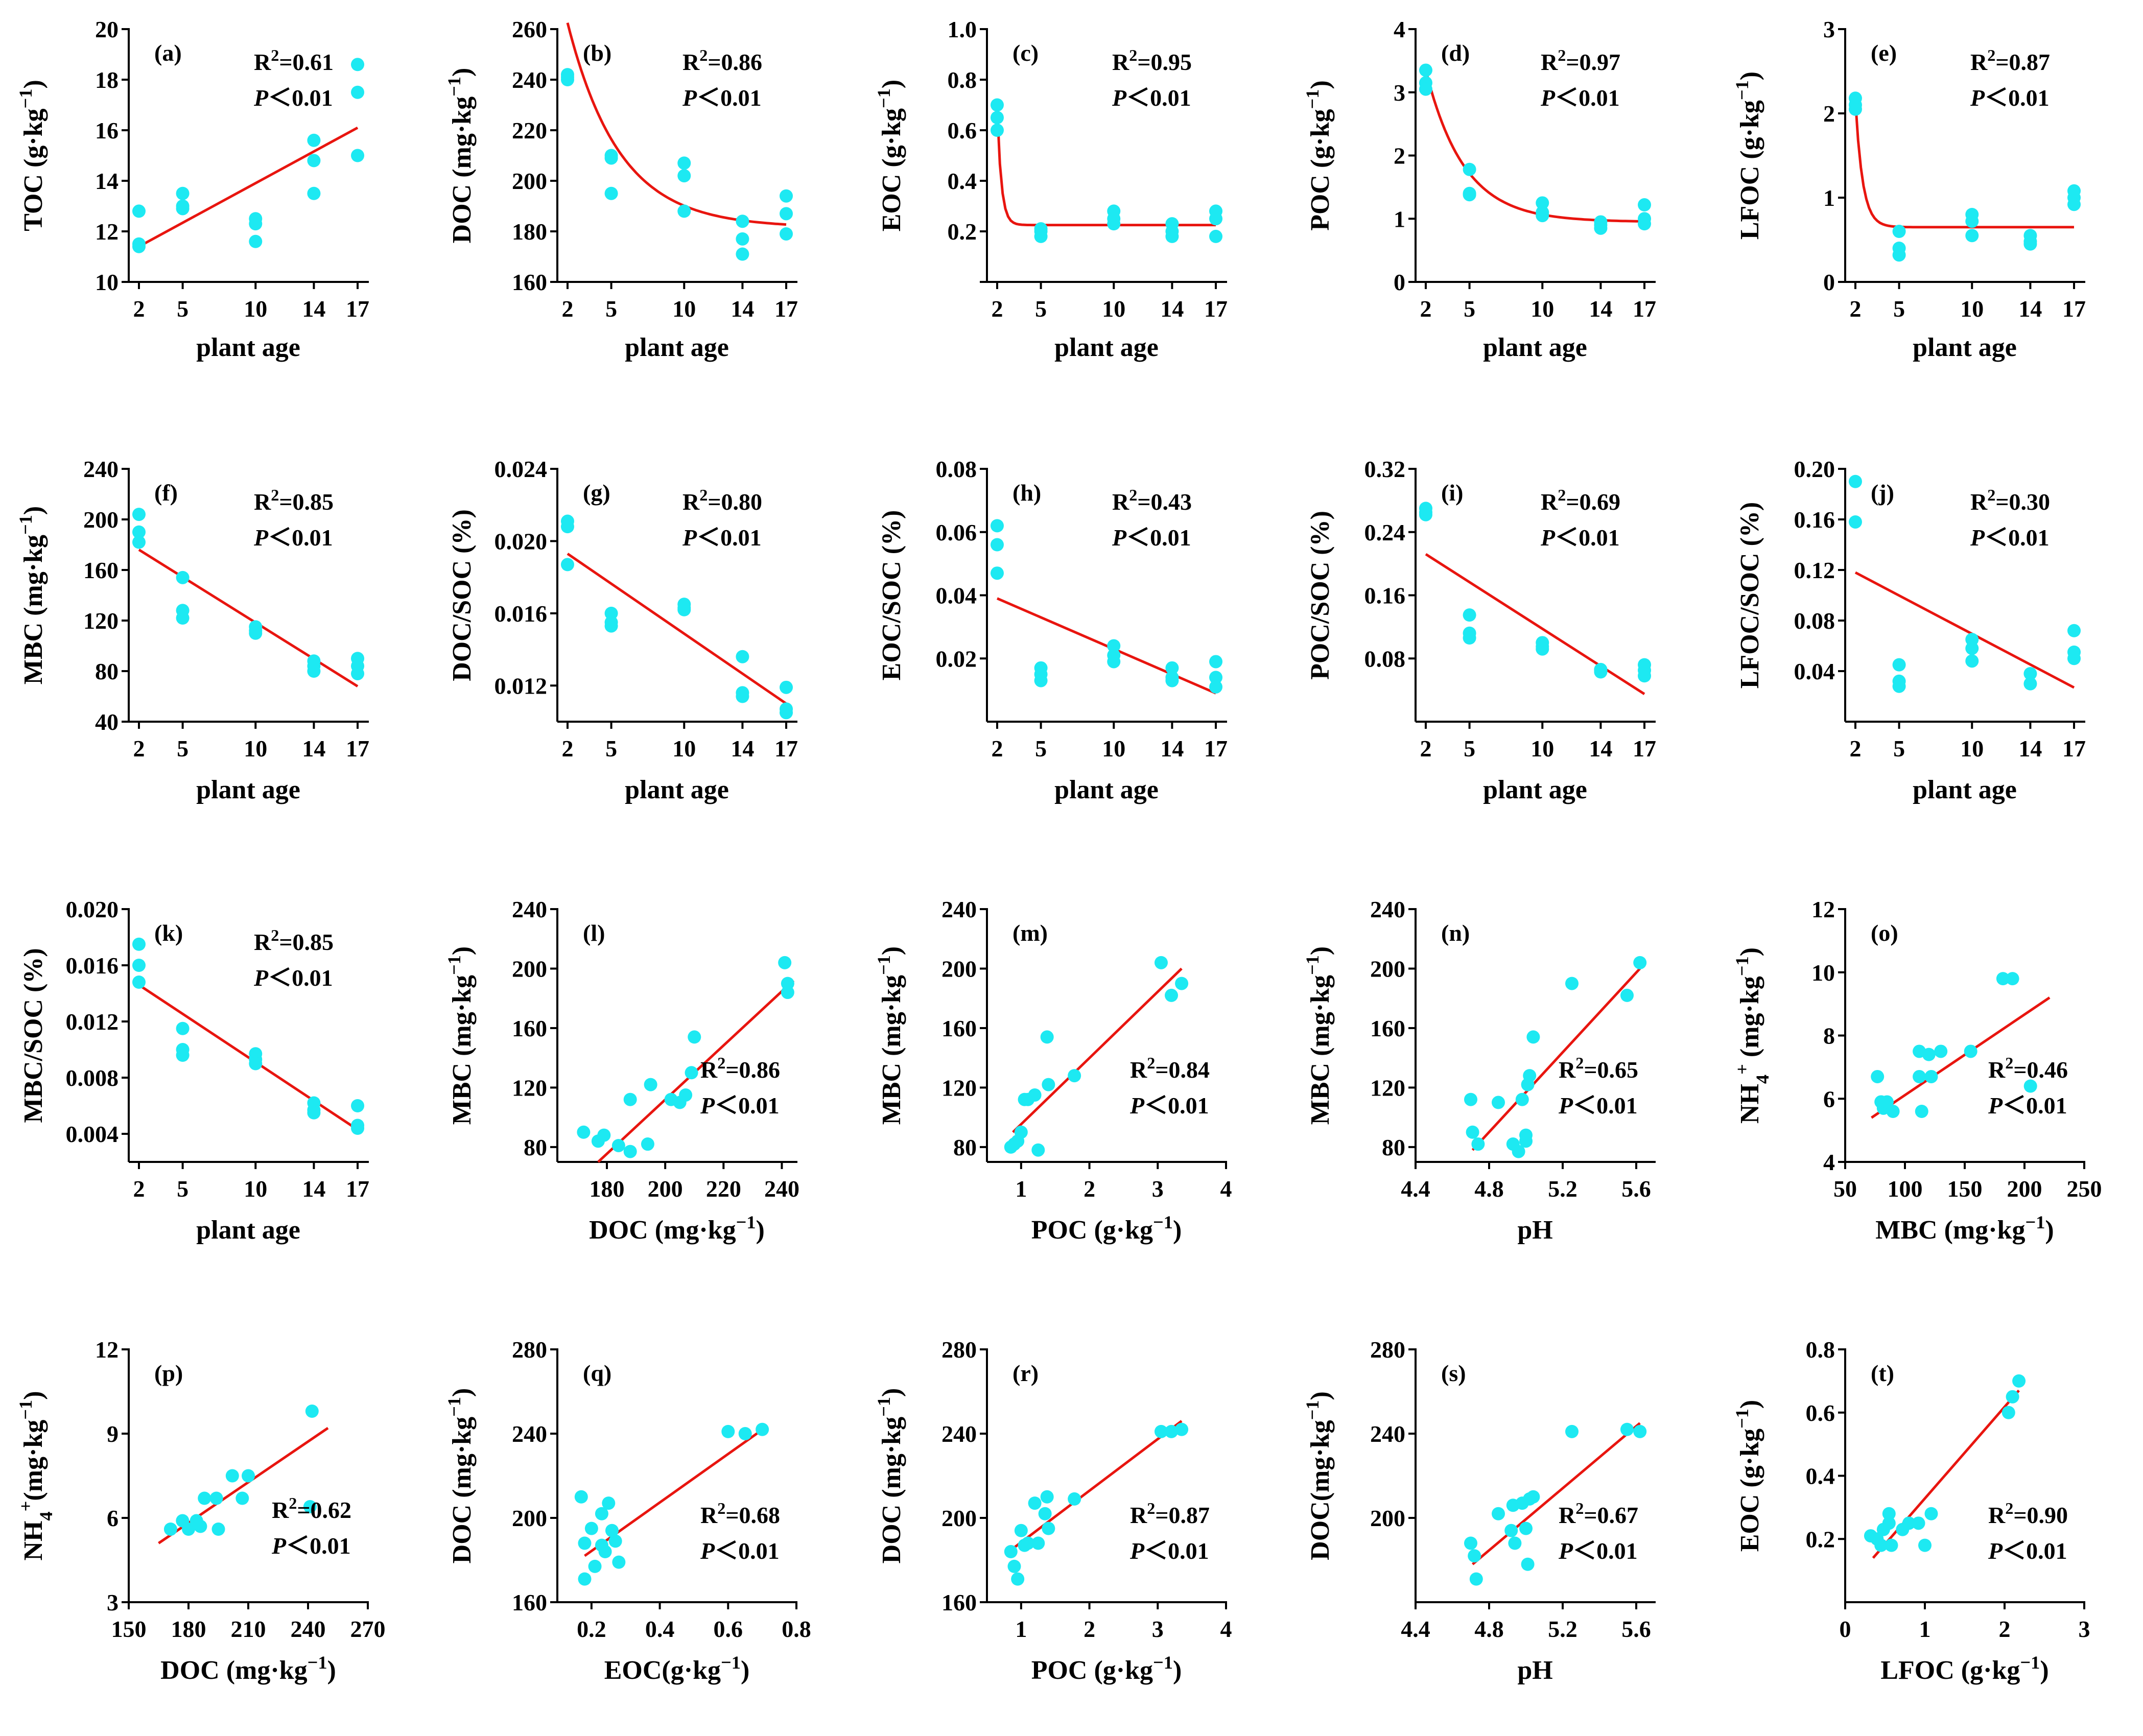 This screenshot has height=1736, width=2143. Describe the element at coordinates (597, 1373) in the screenshot. I see `panel-label: (q)` at that location.